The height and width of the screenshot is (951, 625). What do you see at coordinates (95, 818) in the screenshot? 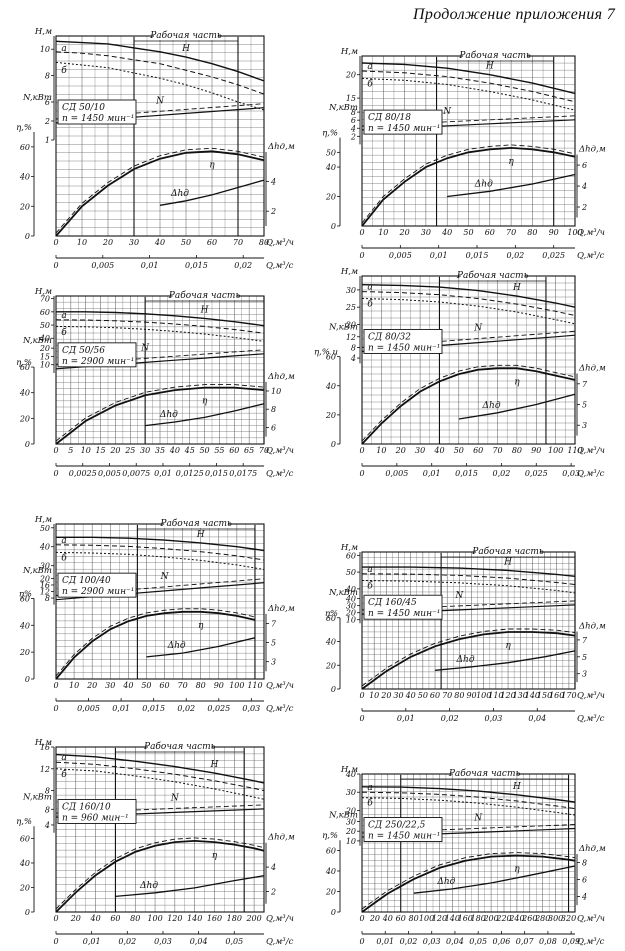
I see `model-speed: n = 960 мин⁻¹` at bounding box center [95, 818].